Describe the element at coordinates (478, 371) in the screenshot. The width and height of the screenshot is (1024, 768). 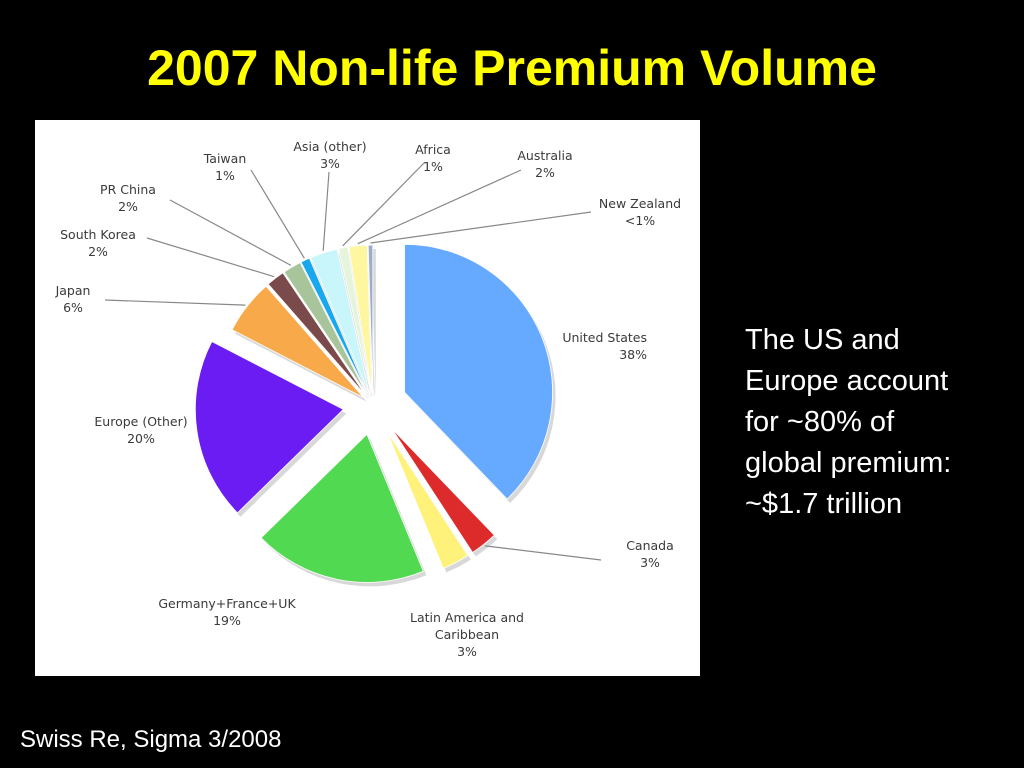
I see `pie-slice-united-states` at that location.